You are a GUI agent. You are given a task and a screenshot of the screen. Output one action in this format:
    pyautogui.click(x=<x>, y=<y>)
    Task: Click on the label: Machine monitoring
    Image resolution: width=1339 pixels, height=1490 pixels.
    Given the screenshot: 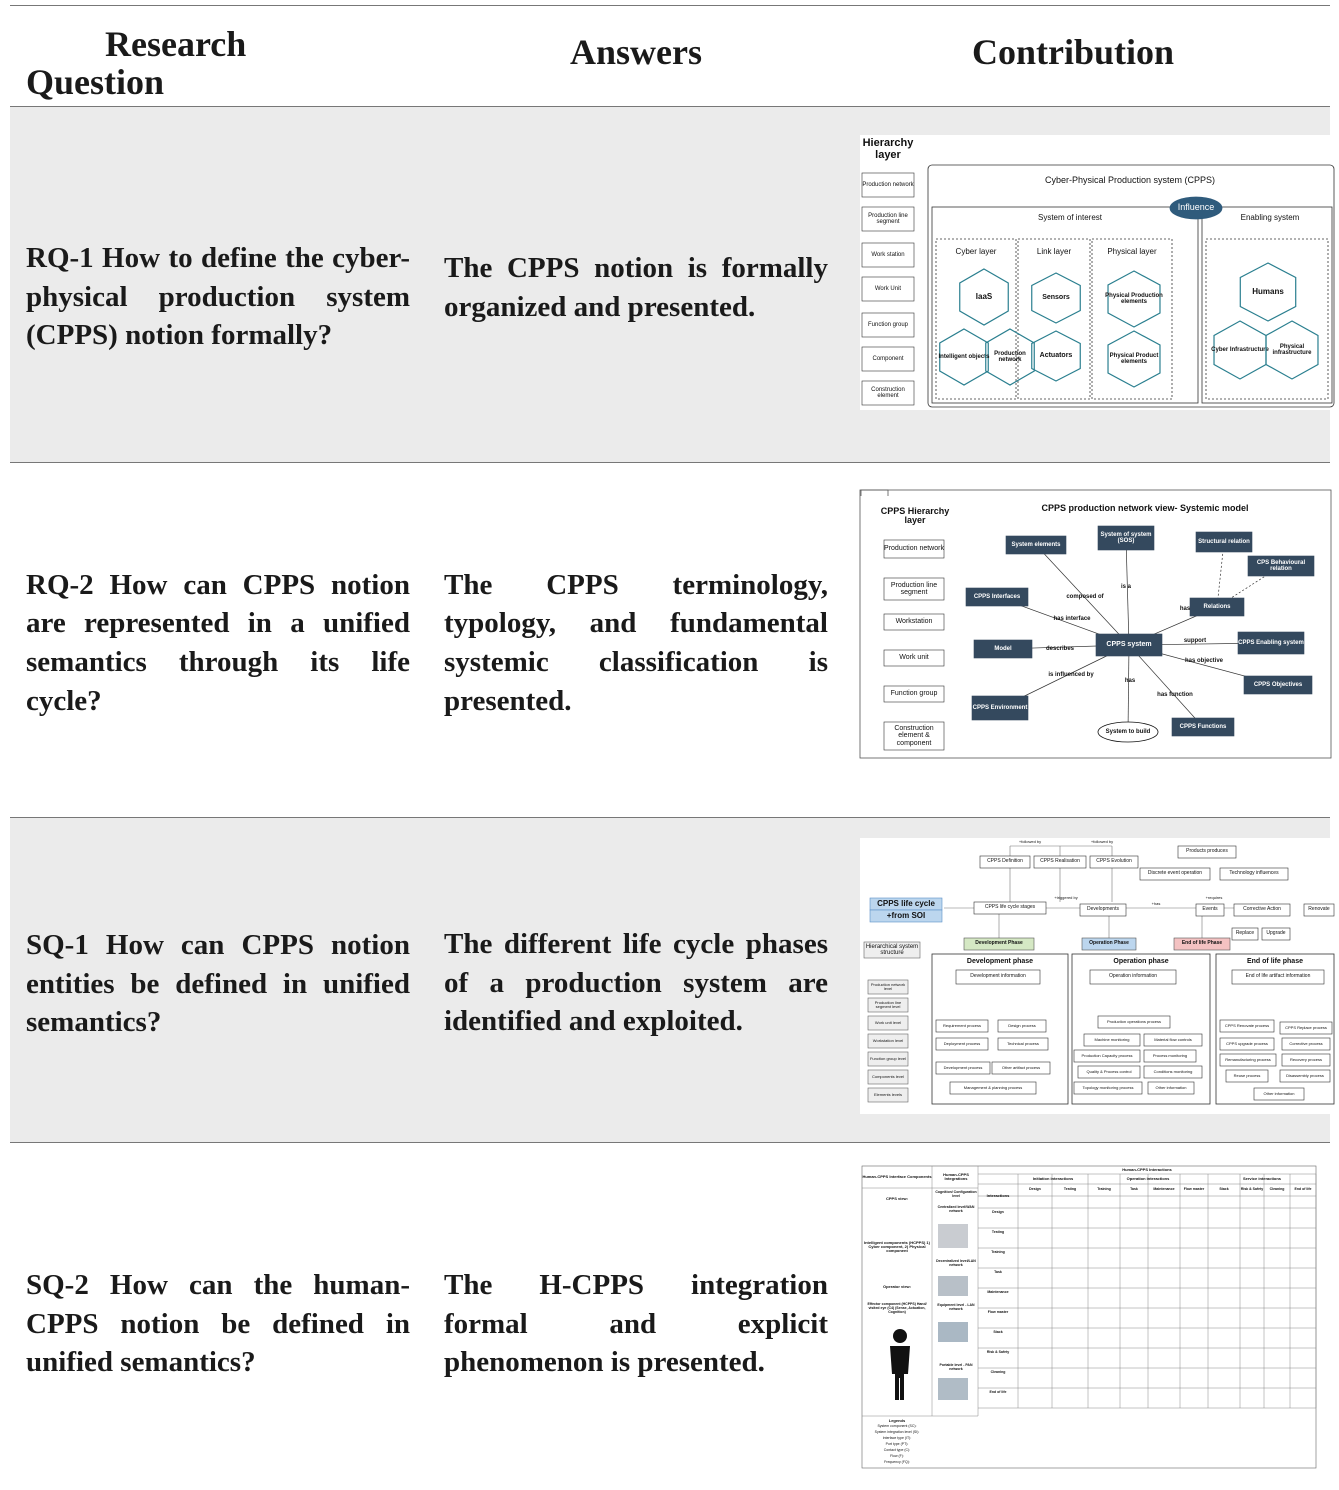 What is the action you would take?
    pyautogui.click(x=1112, y=1039)
    